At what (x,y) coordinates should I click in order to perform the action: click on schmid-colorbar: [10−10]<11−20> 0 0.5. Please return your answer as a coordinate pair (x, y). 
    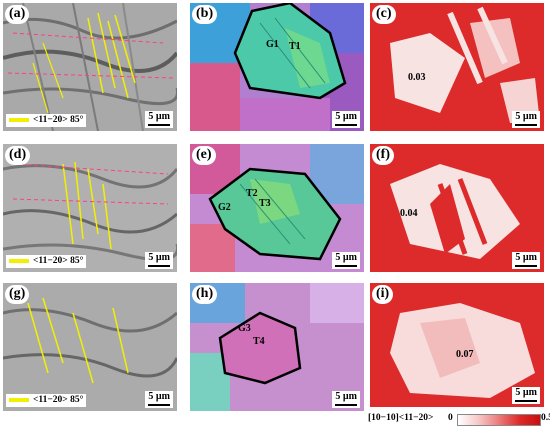
    Looking at the image, I should click on (459, 420).